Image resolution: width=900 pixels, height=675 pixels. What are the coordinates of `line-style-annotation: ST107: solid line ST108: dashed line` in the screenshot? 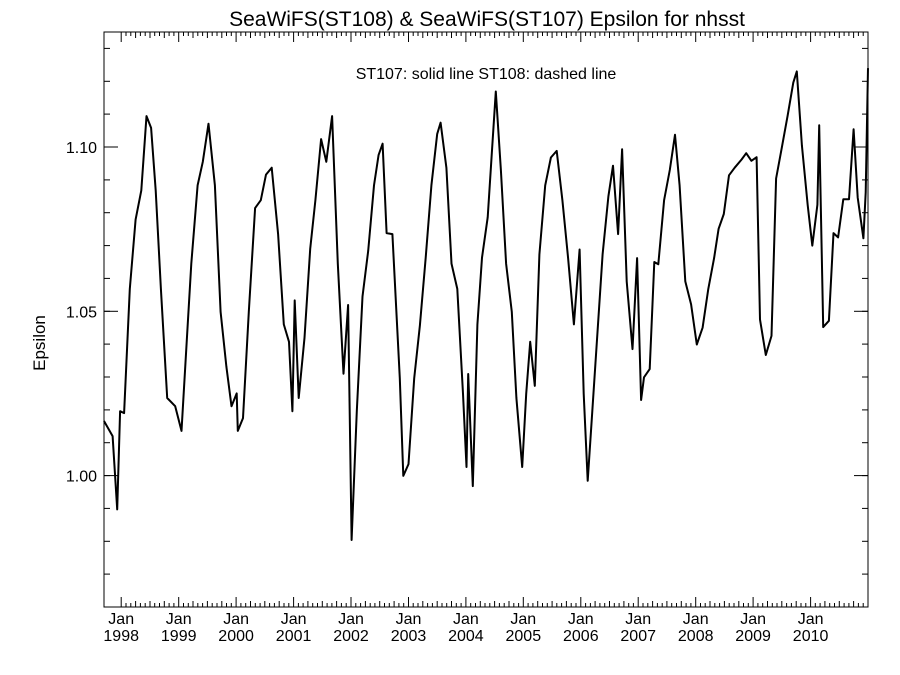 It's located at (486, 74).